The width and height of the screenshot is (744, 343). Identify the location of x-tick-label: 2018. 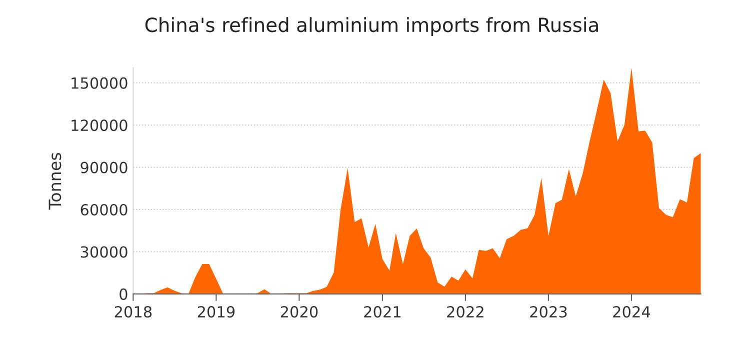
(133, 312).